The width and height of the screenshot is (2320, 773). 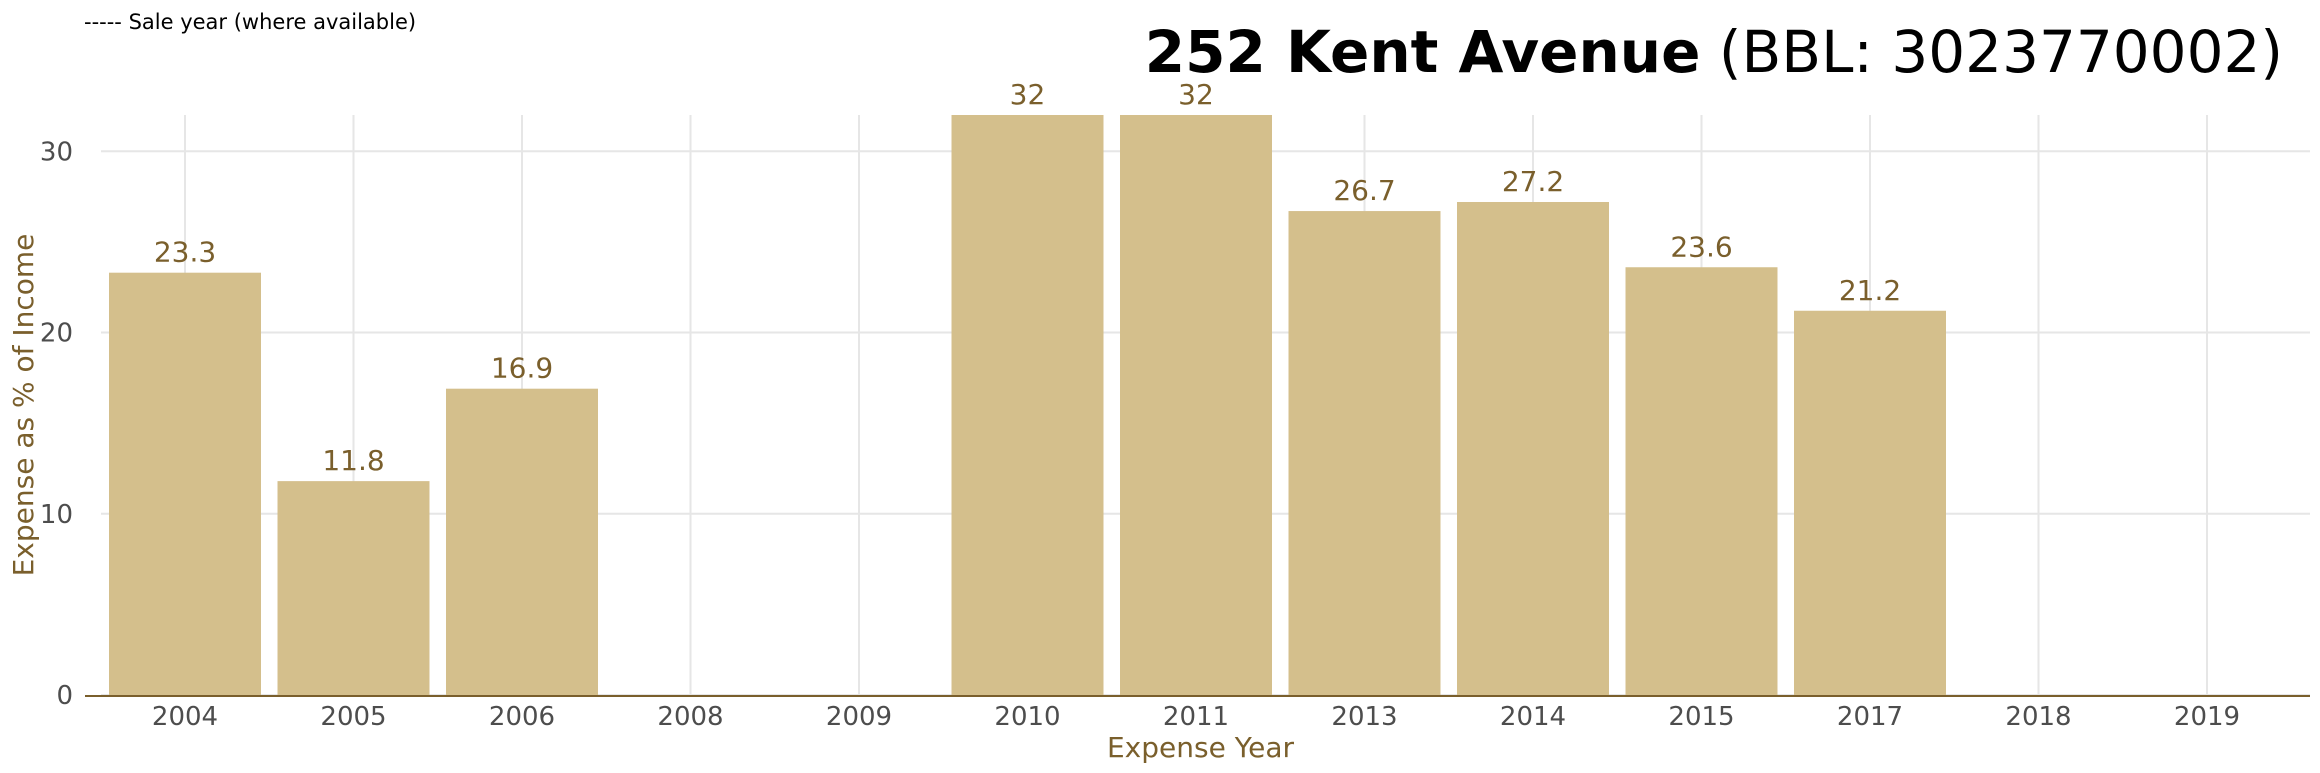 I want to click on bar-value-label-2017: 21.2, so click(x=1870, y=290).